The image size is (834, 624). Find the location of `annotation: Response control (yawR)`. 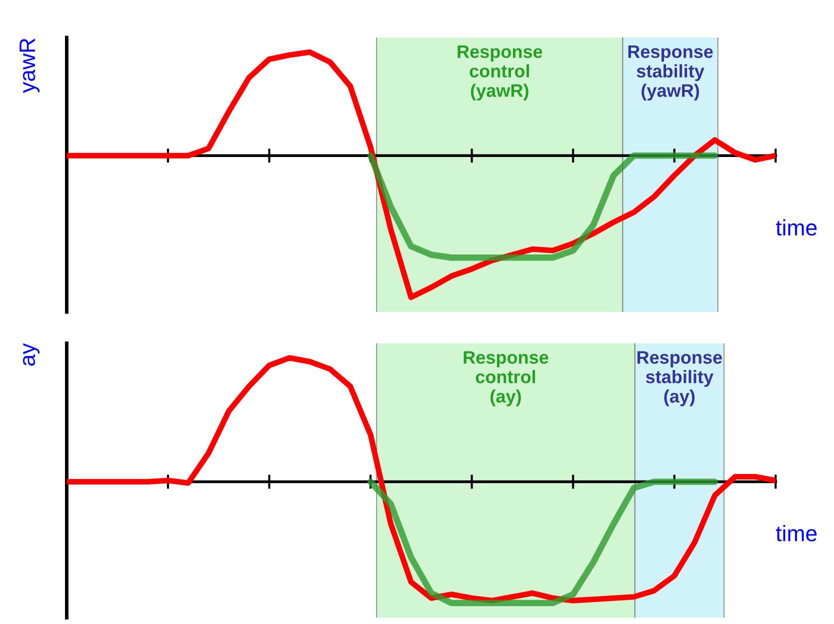

annotation: Response control (yawR) is located at coordinates (500, 73).